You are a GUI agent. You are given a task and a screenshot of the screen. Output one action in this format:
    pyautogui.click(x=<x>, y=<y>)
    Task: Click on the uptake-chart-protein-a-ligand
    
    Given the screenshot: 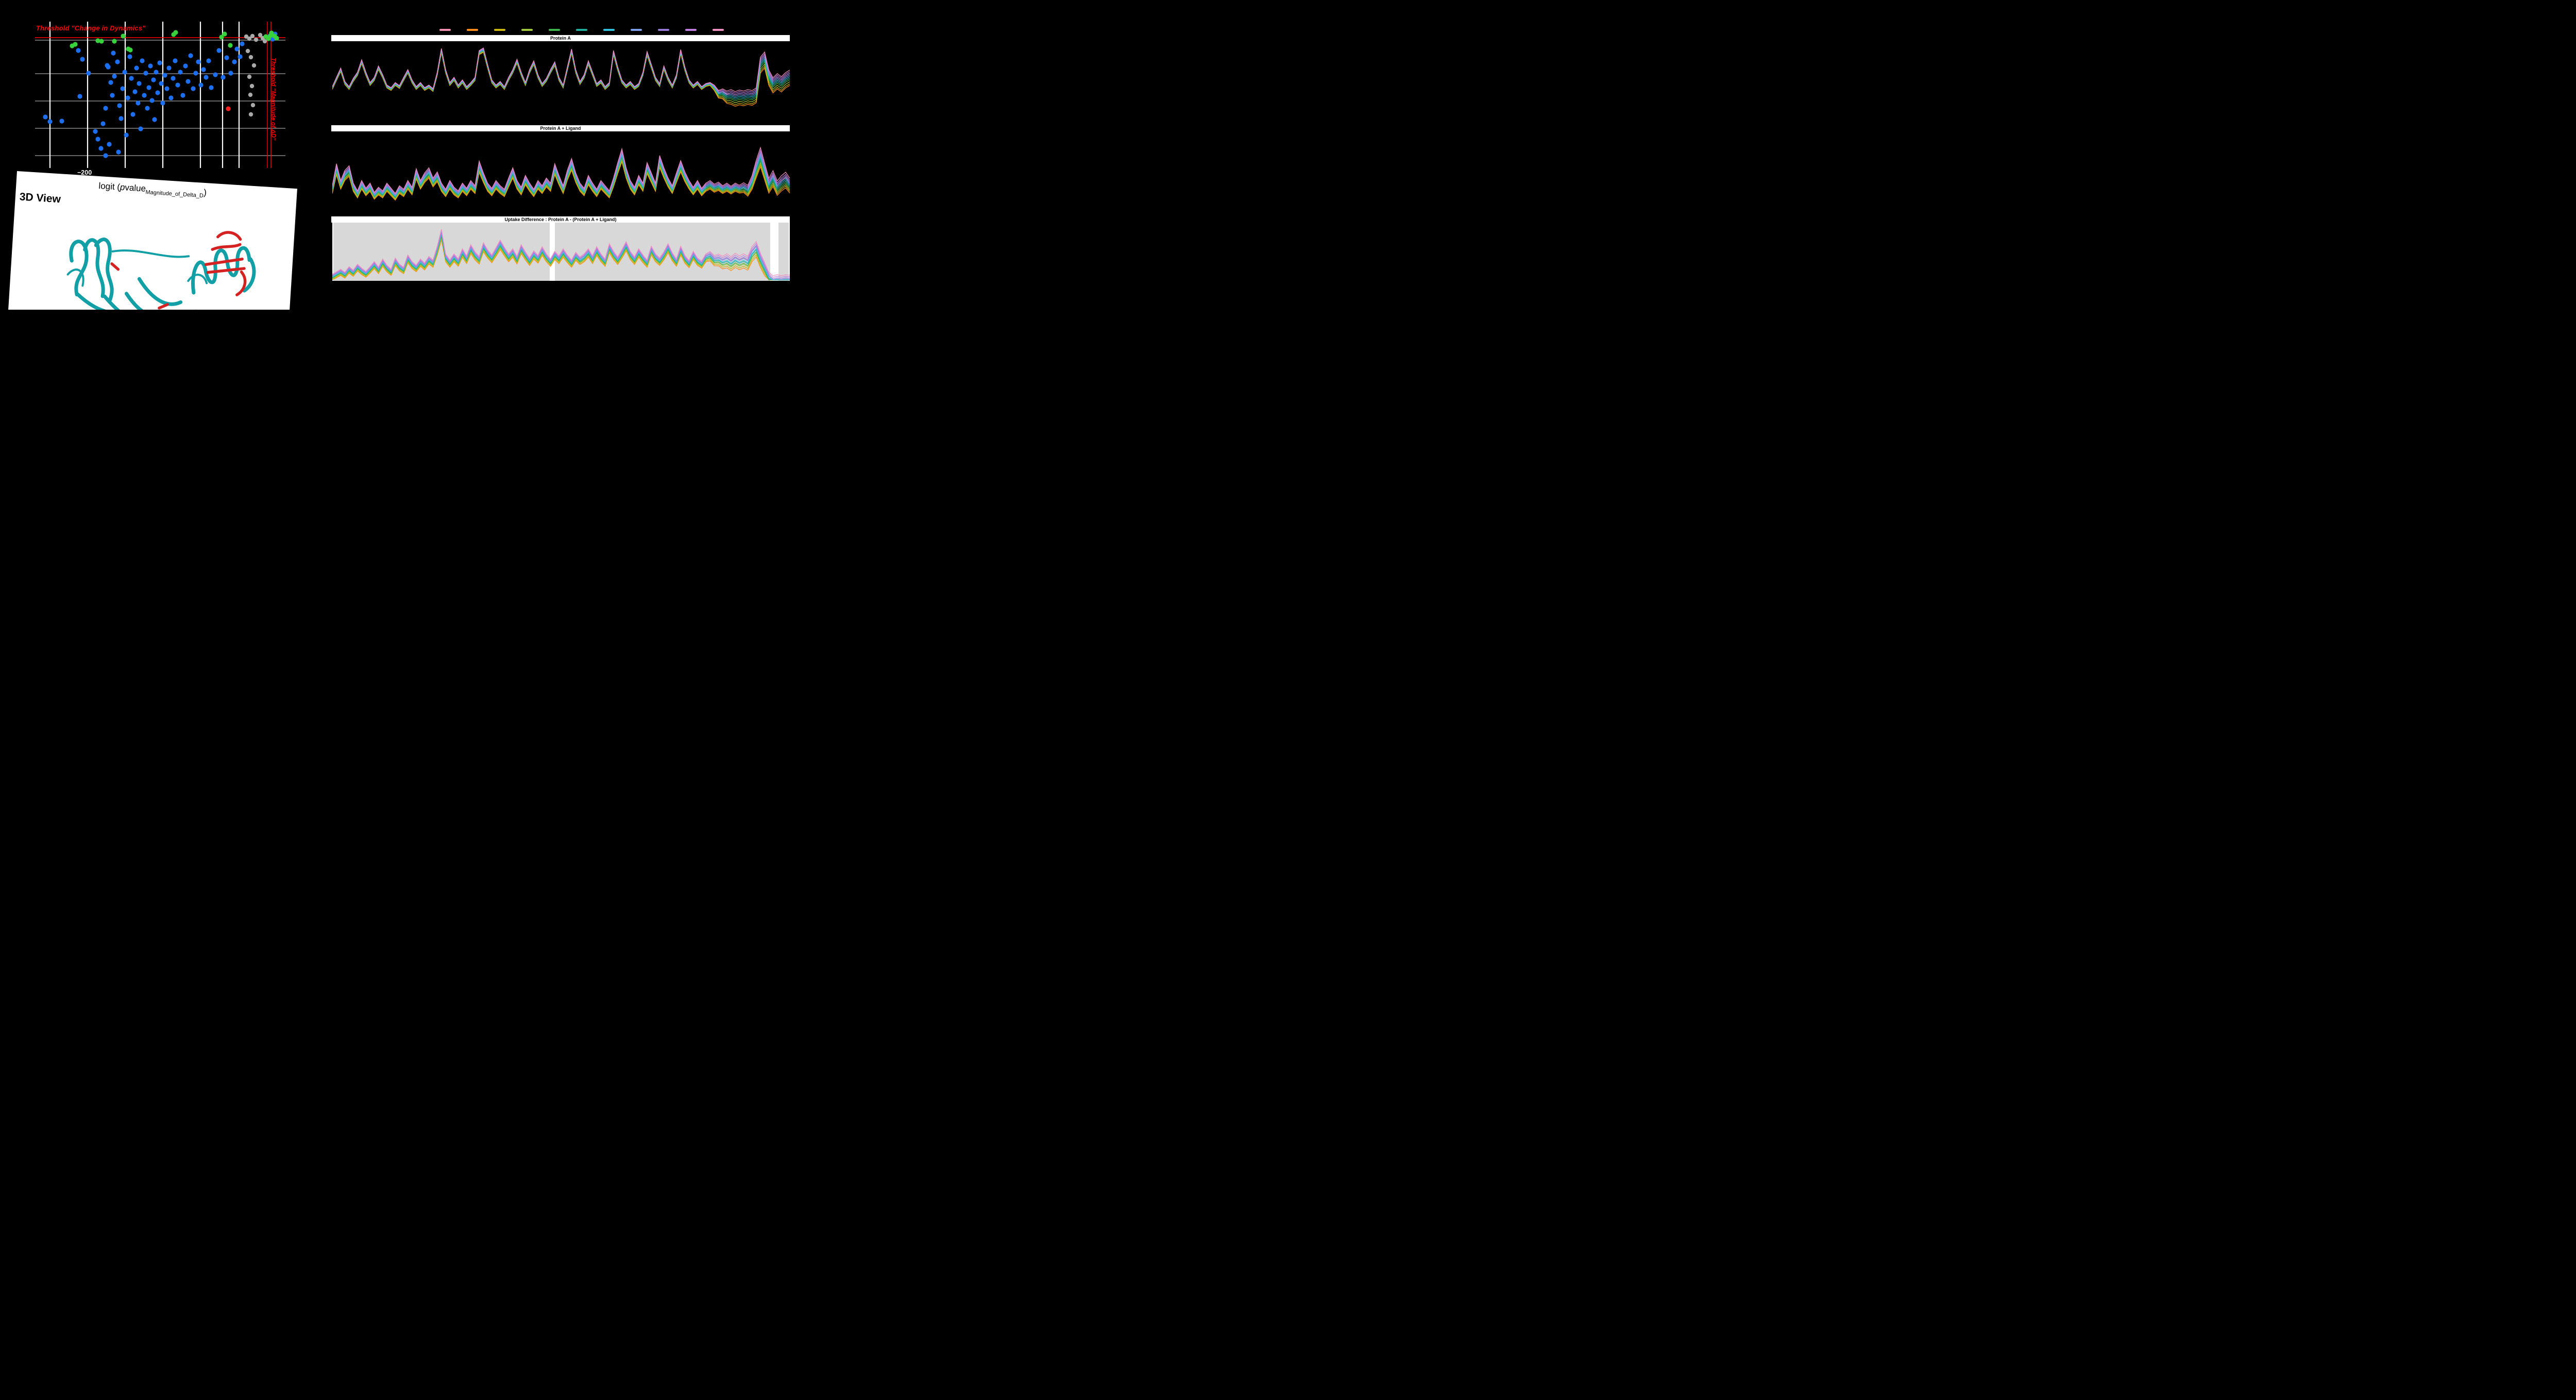 What is the action you would take?
    pyautogui.click(x=561, y=173)
    